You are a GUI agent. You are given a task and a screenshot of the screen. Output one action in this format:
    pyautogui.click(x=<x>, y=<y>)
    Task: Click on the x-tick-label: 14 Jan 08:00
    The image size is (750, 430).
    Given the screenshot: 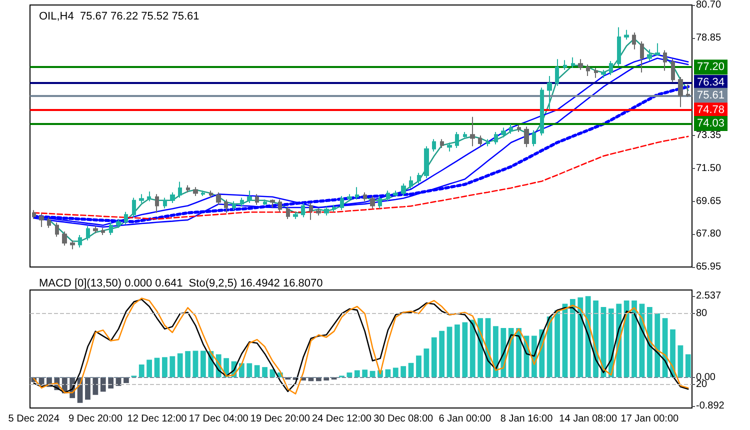 What is the action you would take?
    pyautogui.click(x=588, y=419)
    